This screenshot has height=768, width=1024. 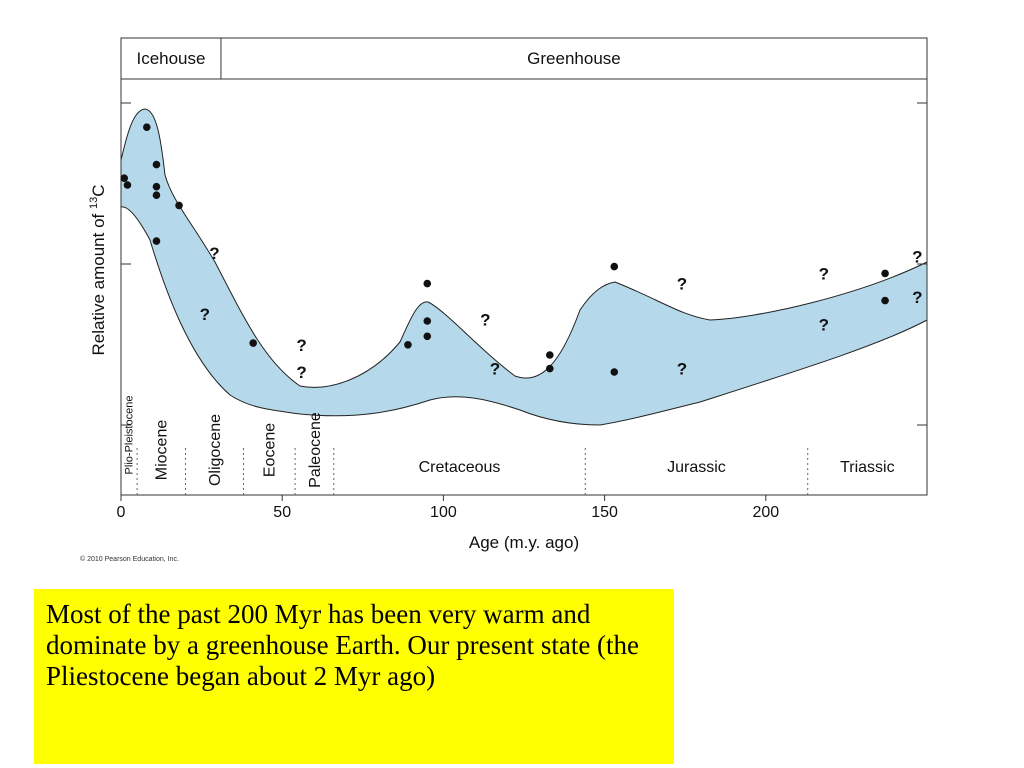 I want to click on x-tick-label: 100, so click(x=443, y=512).